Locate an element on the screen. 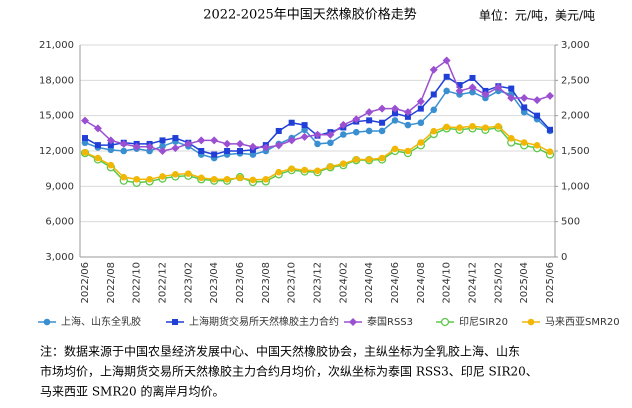 Image resolution: width=632 pixels, height=408 pixels. x-tick-label: 2022/08 is located at coordinates (111, 283).